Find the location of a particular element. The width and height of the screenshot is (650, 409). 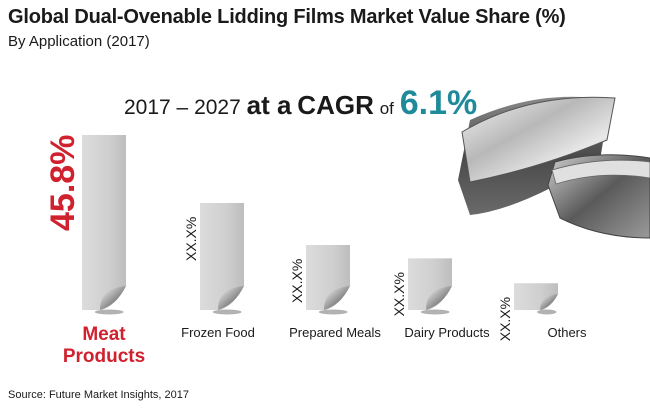

category-label: Products is located at coordinates (104, 356).